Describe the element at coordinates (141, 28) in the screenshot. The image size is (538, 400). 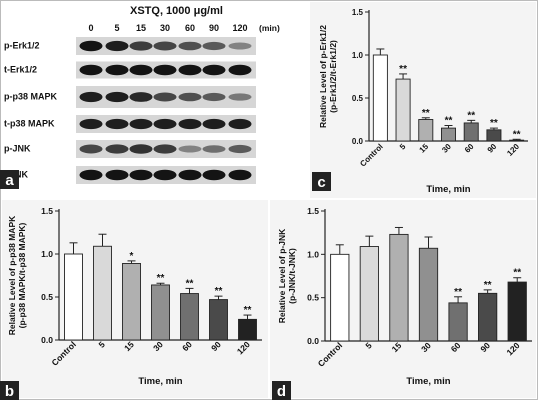
I see `blot-time-label: 15` at that location.